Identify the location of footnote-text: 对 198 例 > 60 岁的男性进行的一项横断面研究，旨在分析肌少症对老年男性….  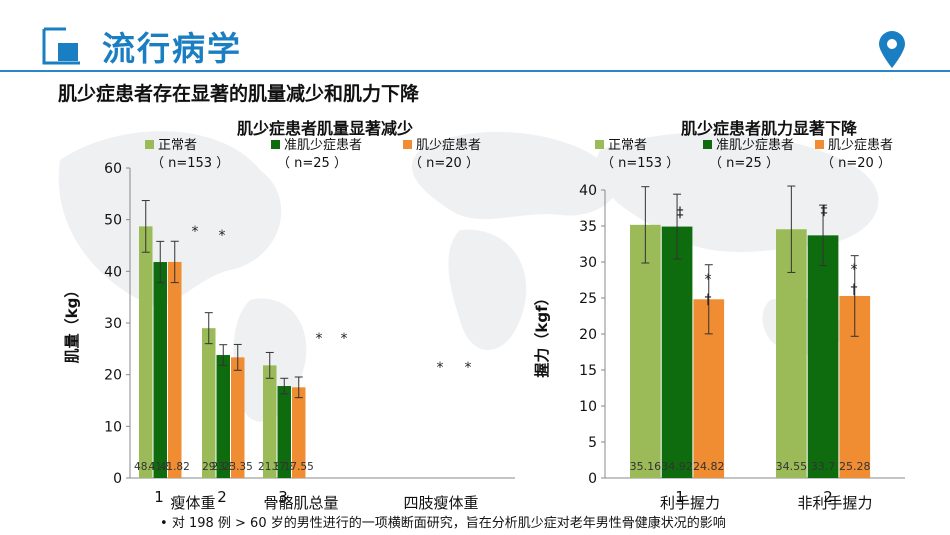
(448, 523).